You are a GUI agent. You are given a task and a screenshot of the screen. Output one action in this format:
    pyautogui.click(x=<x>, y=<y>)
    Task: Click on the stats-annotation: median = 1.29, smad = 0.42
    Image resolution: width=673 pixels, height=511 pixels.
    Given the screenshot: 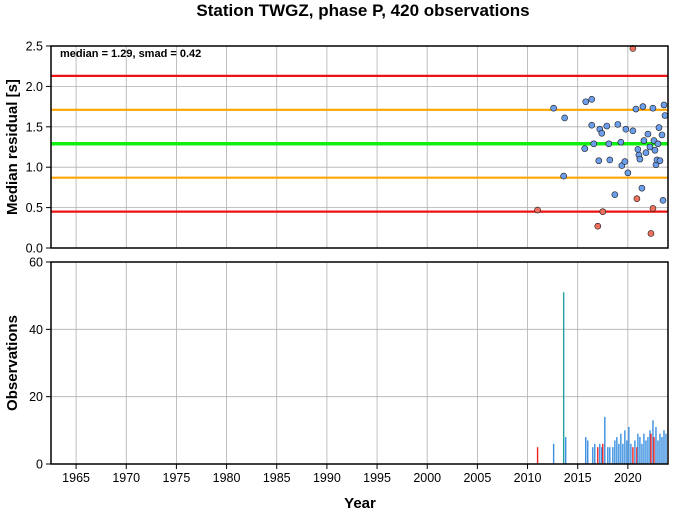 What is the action you would take?
    pyautogui.click(x=130, y=54)
    